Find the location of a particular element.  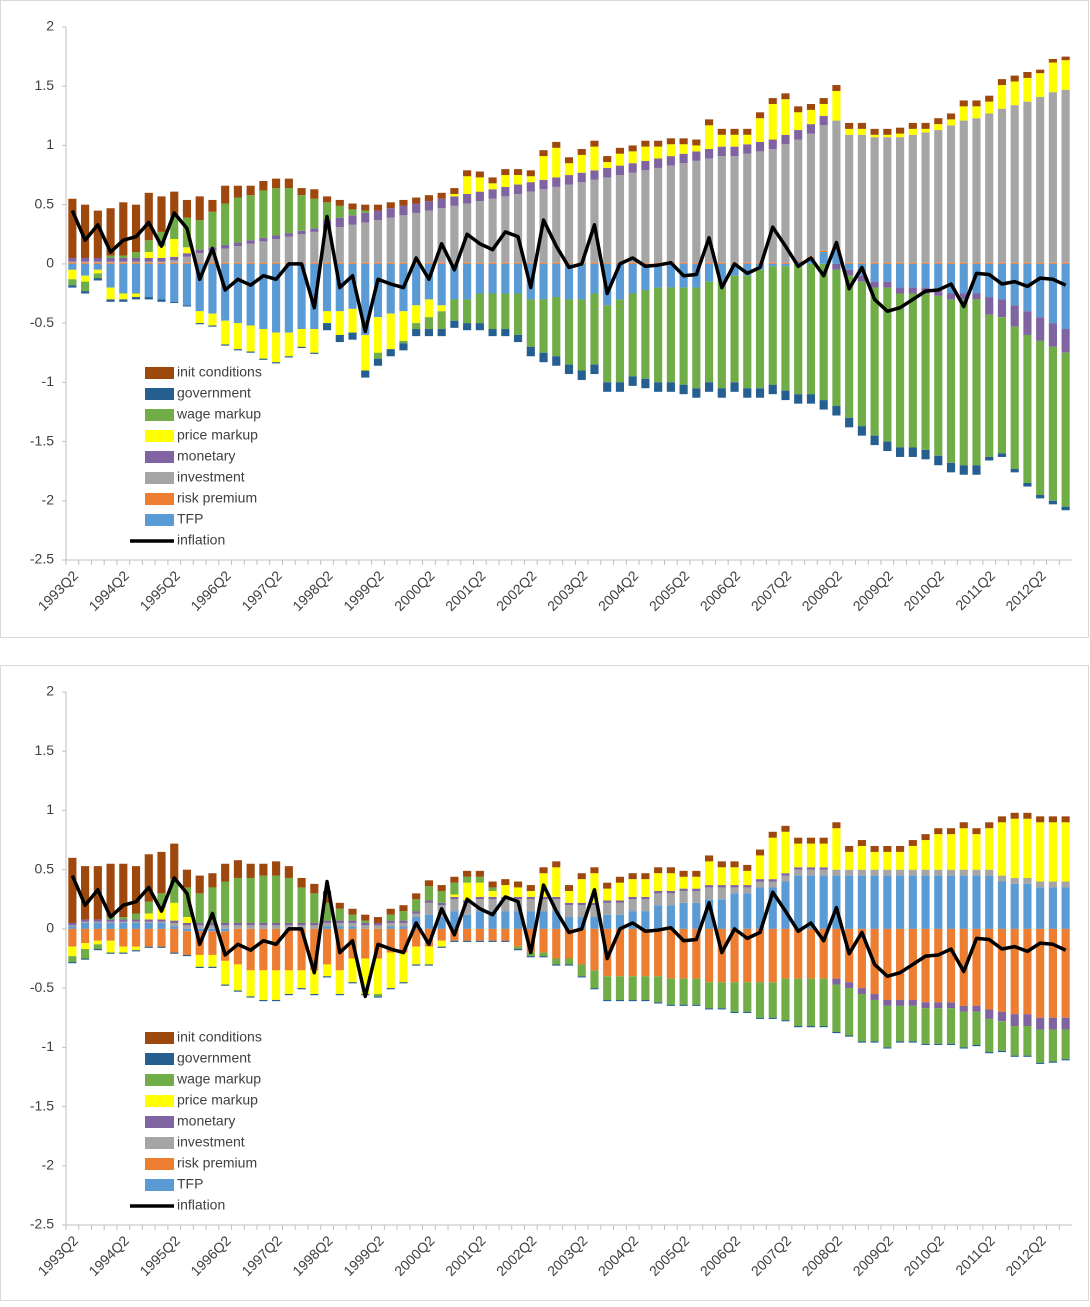

legend-swatch is located at coordinates (159, 1164).